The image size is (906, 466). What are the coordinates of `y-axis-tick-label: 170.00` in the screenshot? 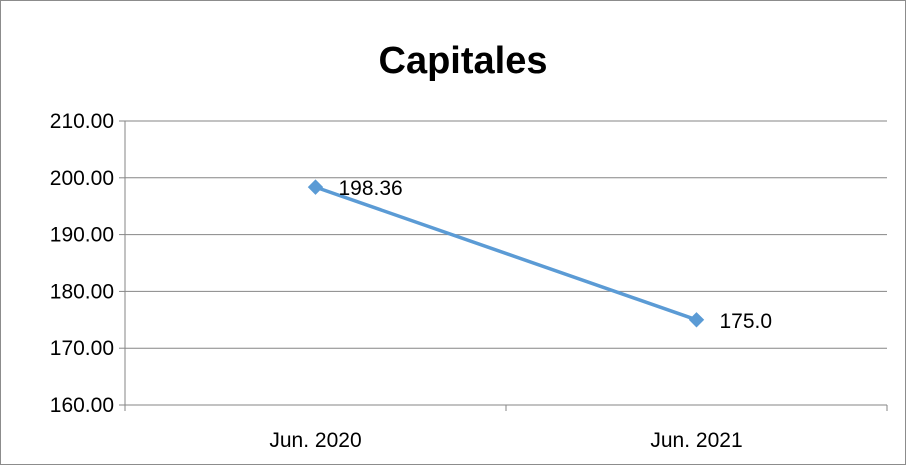 It's located at (82, 348).